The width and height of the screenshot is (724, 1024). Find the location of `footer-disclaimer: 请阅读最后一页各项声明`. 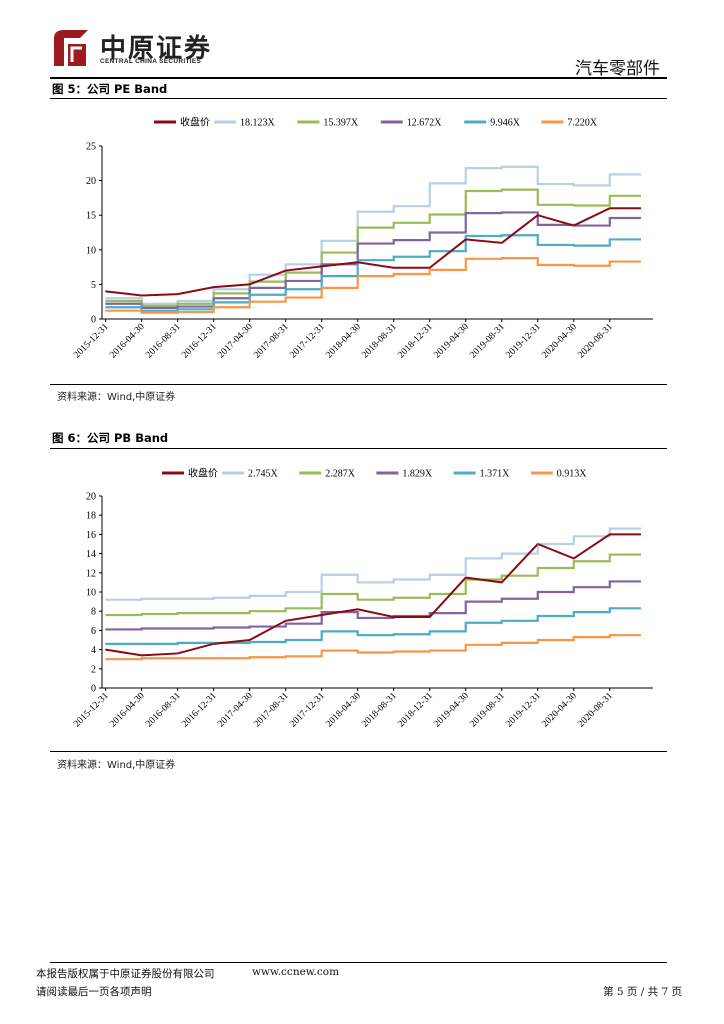

footer-disclaimer: 请阅读最后一页各项声明 is located at coordinates (94, 992).